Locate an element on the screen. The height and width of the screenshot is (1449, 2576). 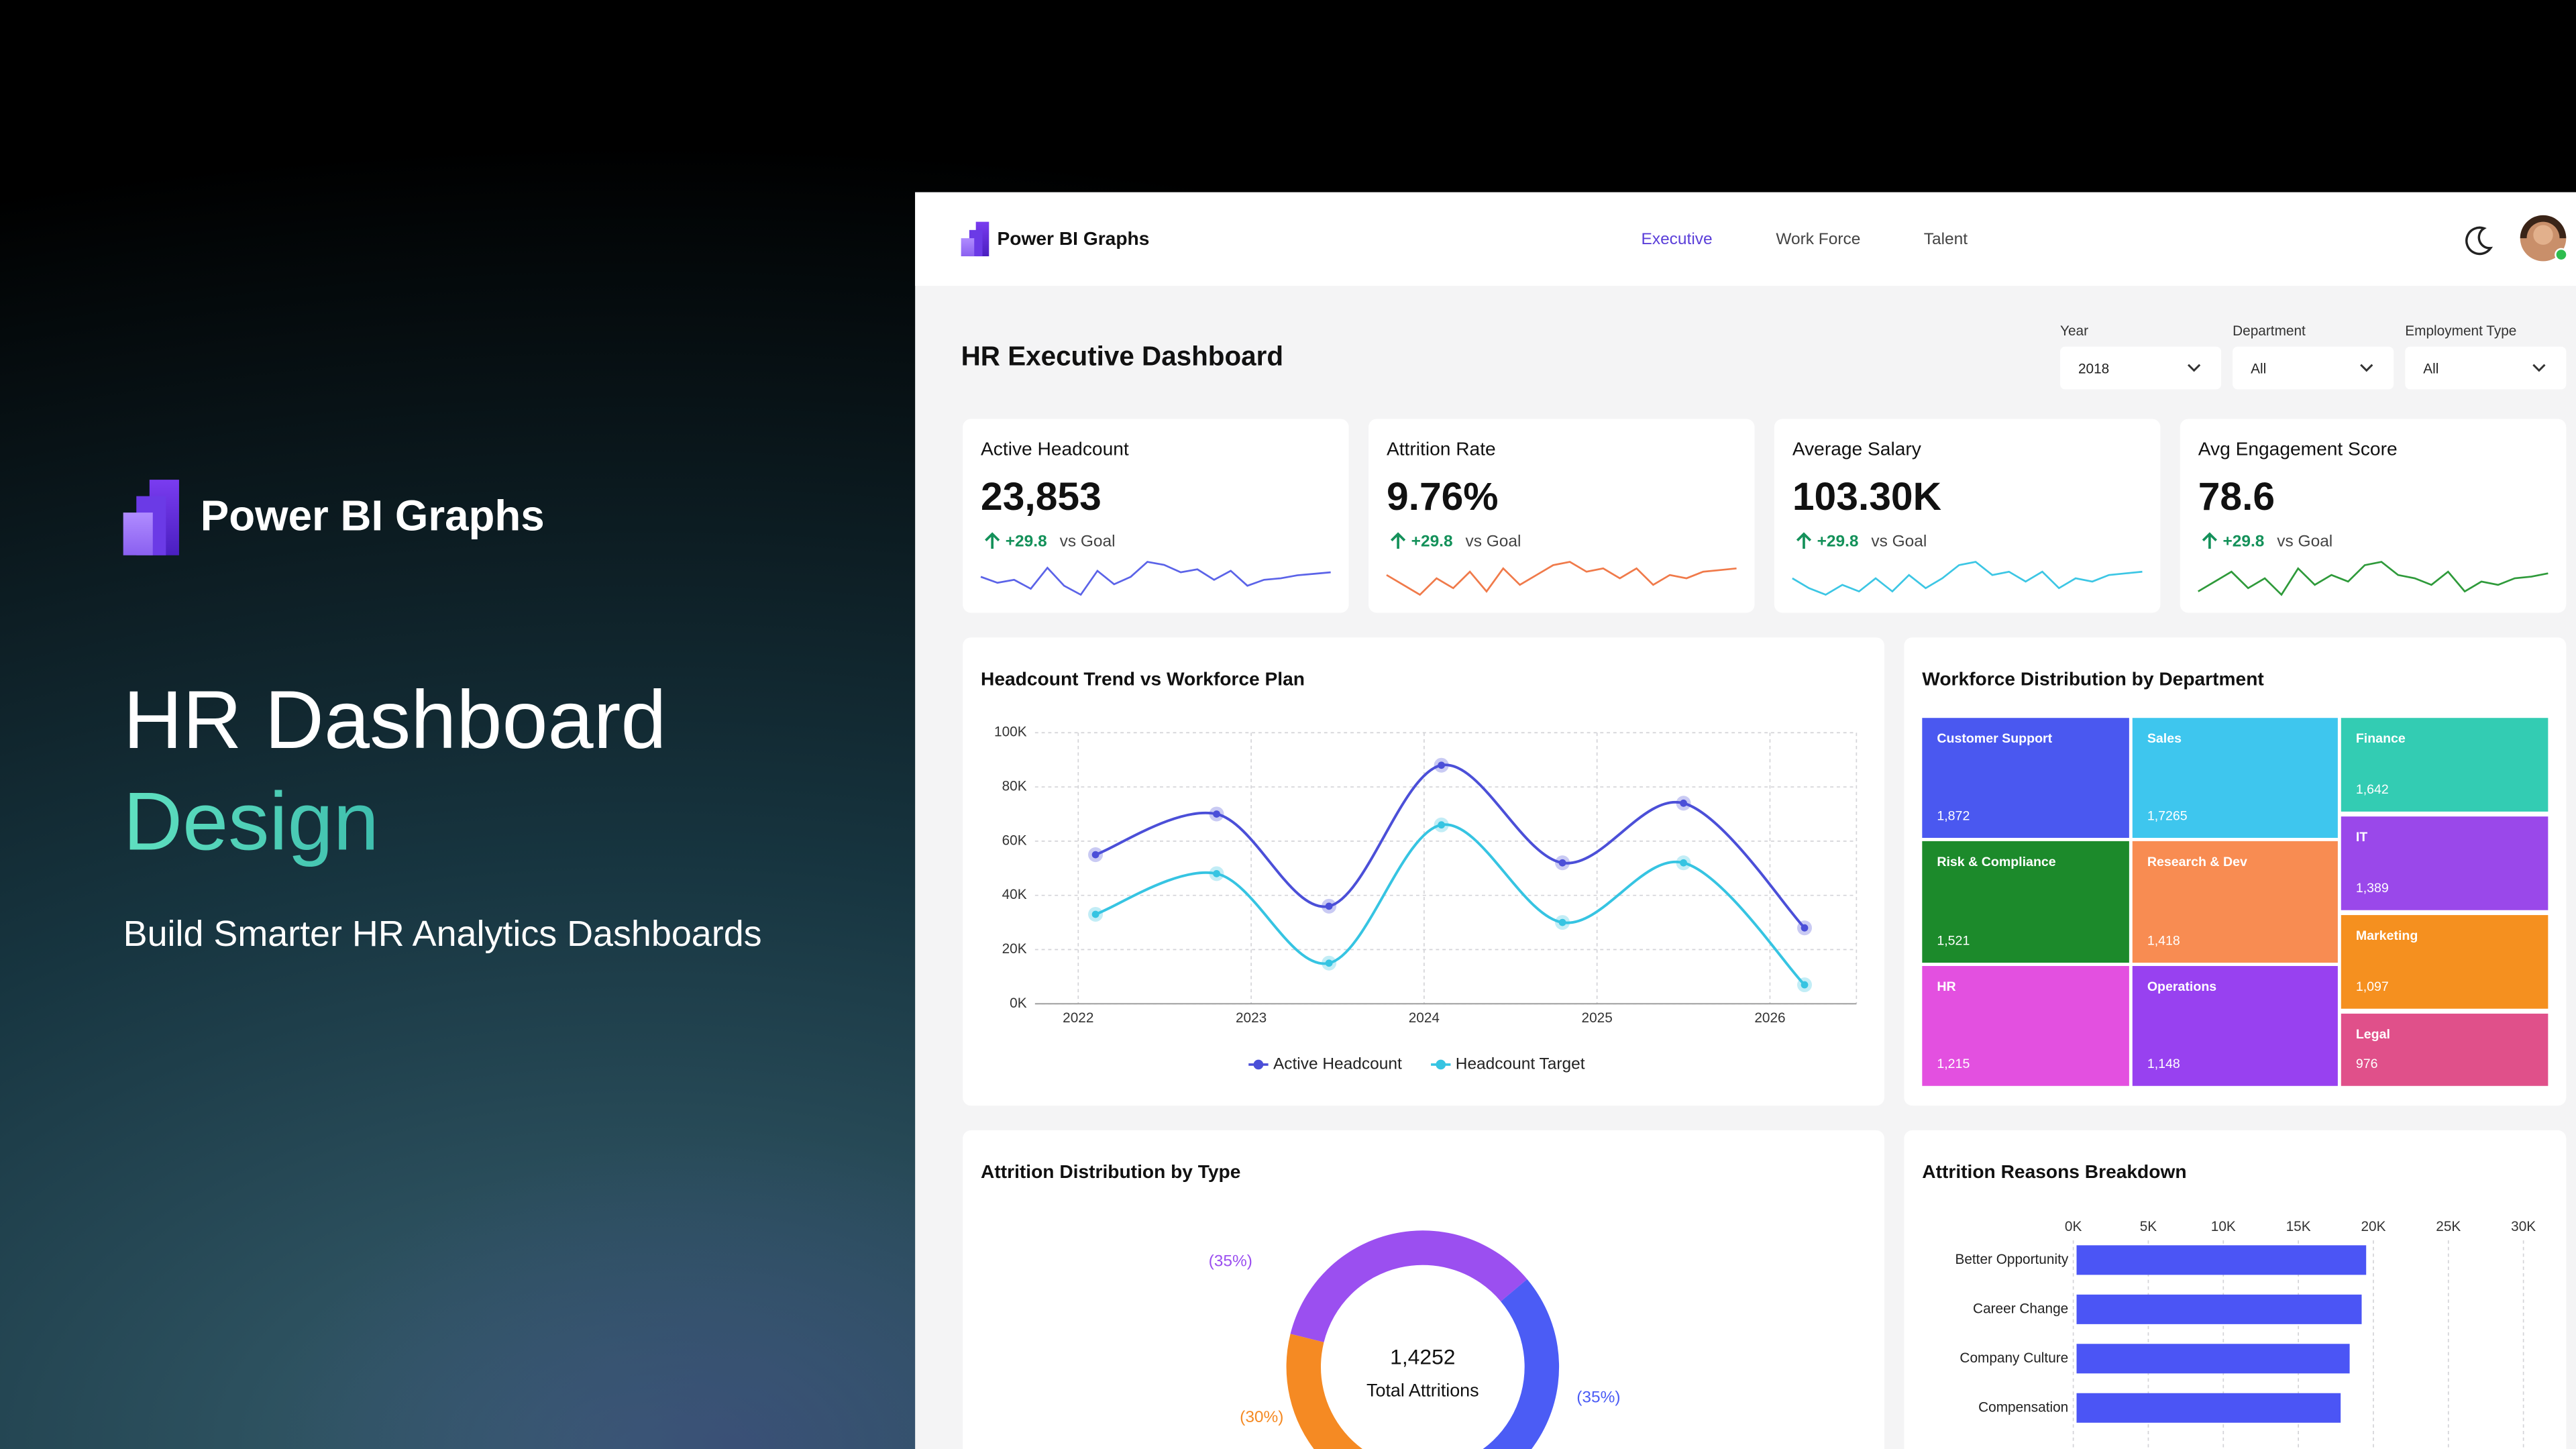
x-tick-label: 2022 is located at coordinates (1078, 1018).